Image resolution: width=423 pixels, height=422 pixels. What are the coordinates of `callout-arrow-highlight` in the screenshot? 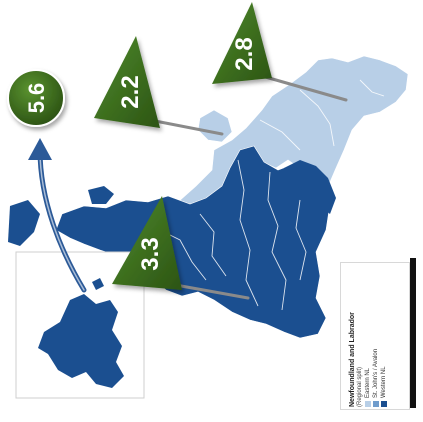 It's located at (62, 220).